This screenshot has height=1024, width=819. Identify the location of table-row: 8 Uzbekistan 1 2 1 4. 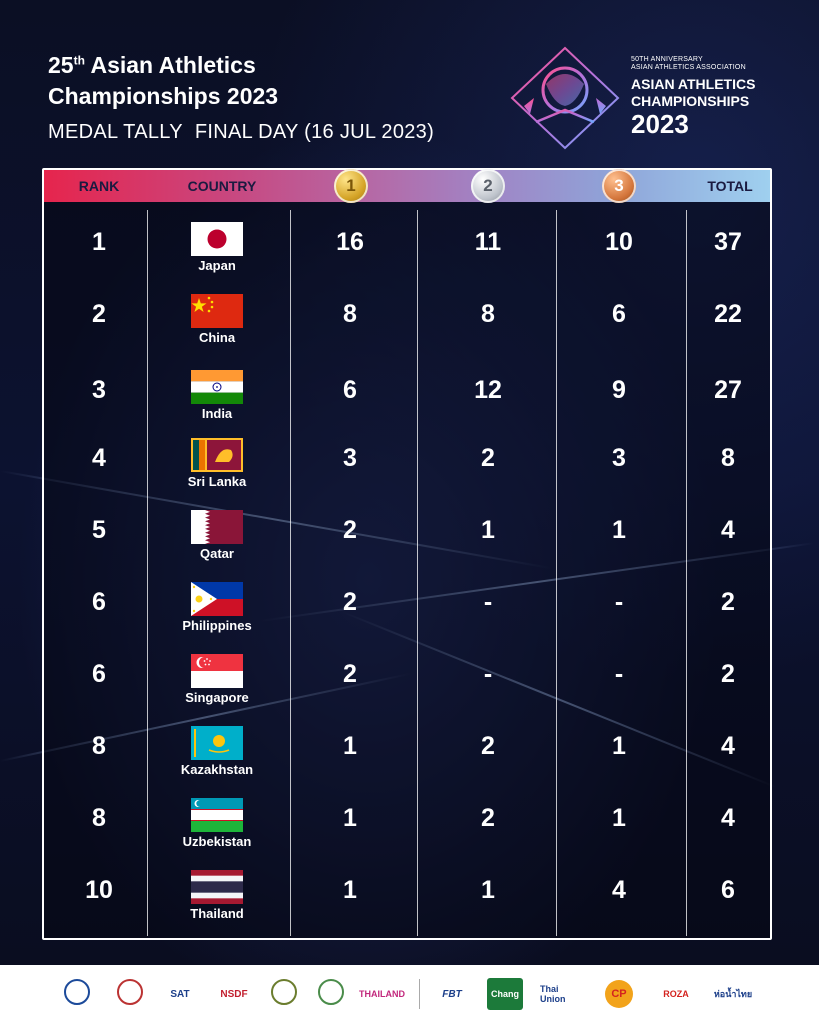
(407, 824).